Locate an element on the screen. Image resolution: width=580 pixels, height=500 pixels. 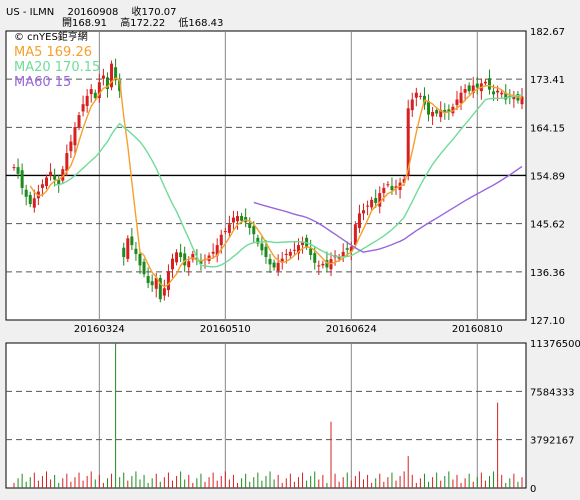
y-tick-label: 173.41 is located at coordinates (547, 80).